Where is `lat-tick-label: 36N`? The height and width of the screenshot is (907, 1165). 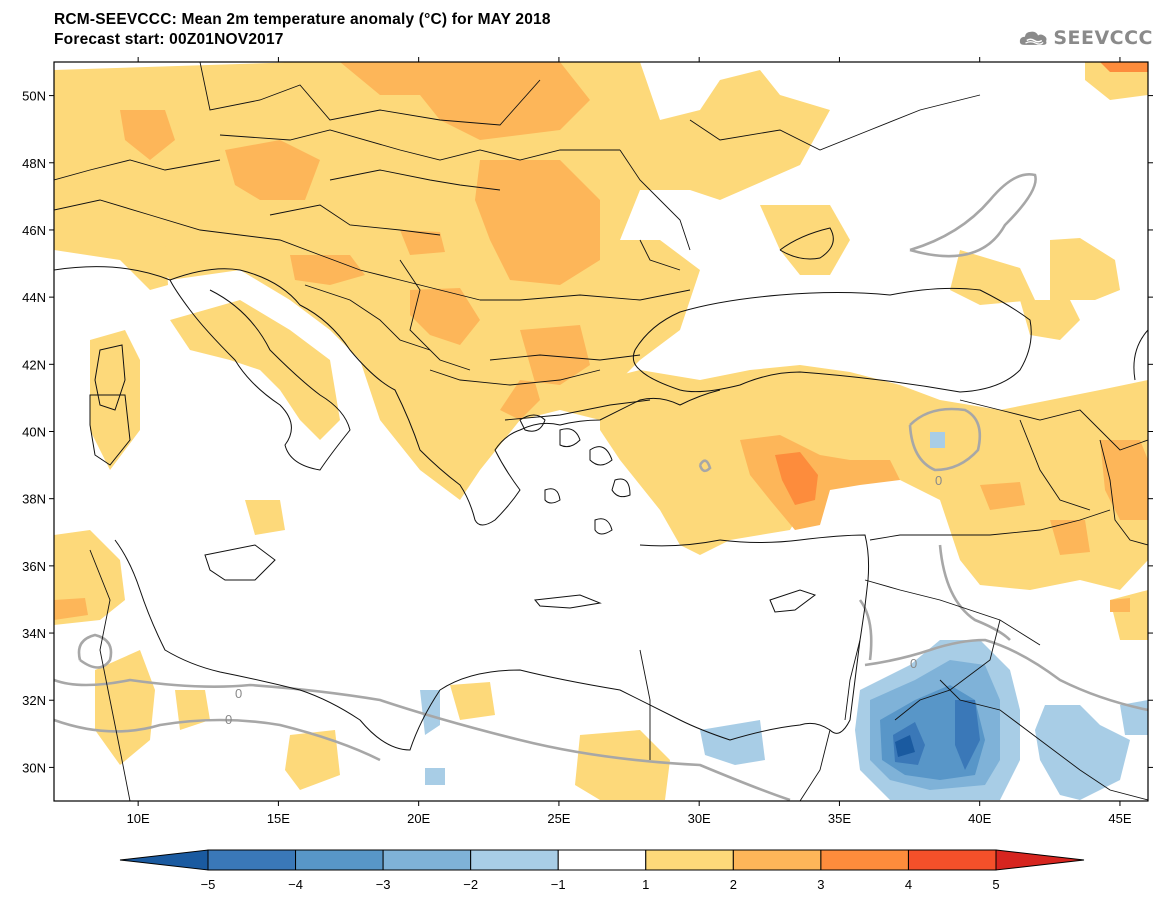 lat-tick-label: 36N is located at coordinates (34, 566).